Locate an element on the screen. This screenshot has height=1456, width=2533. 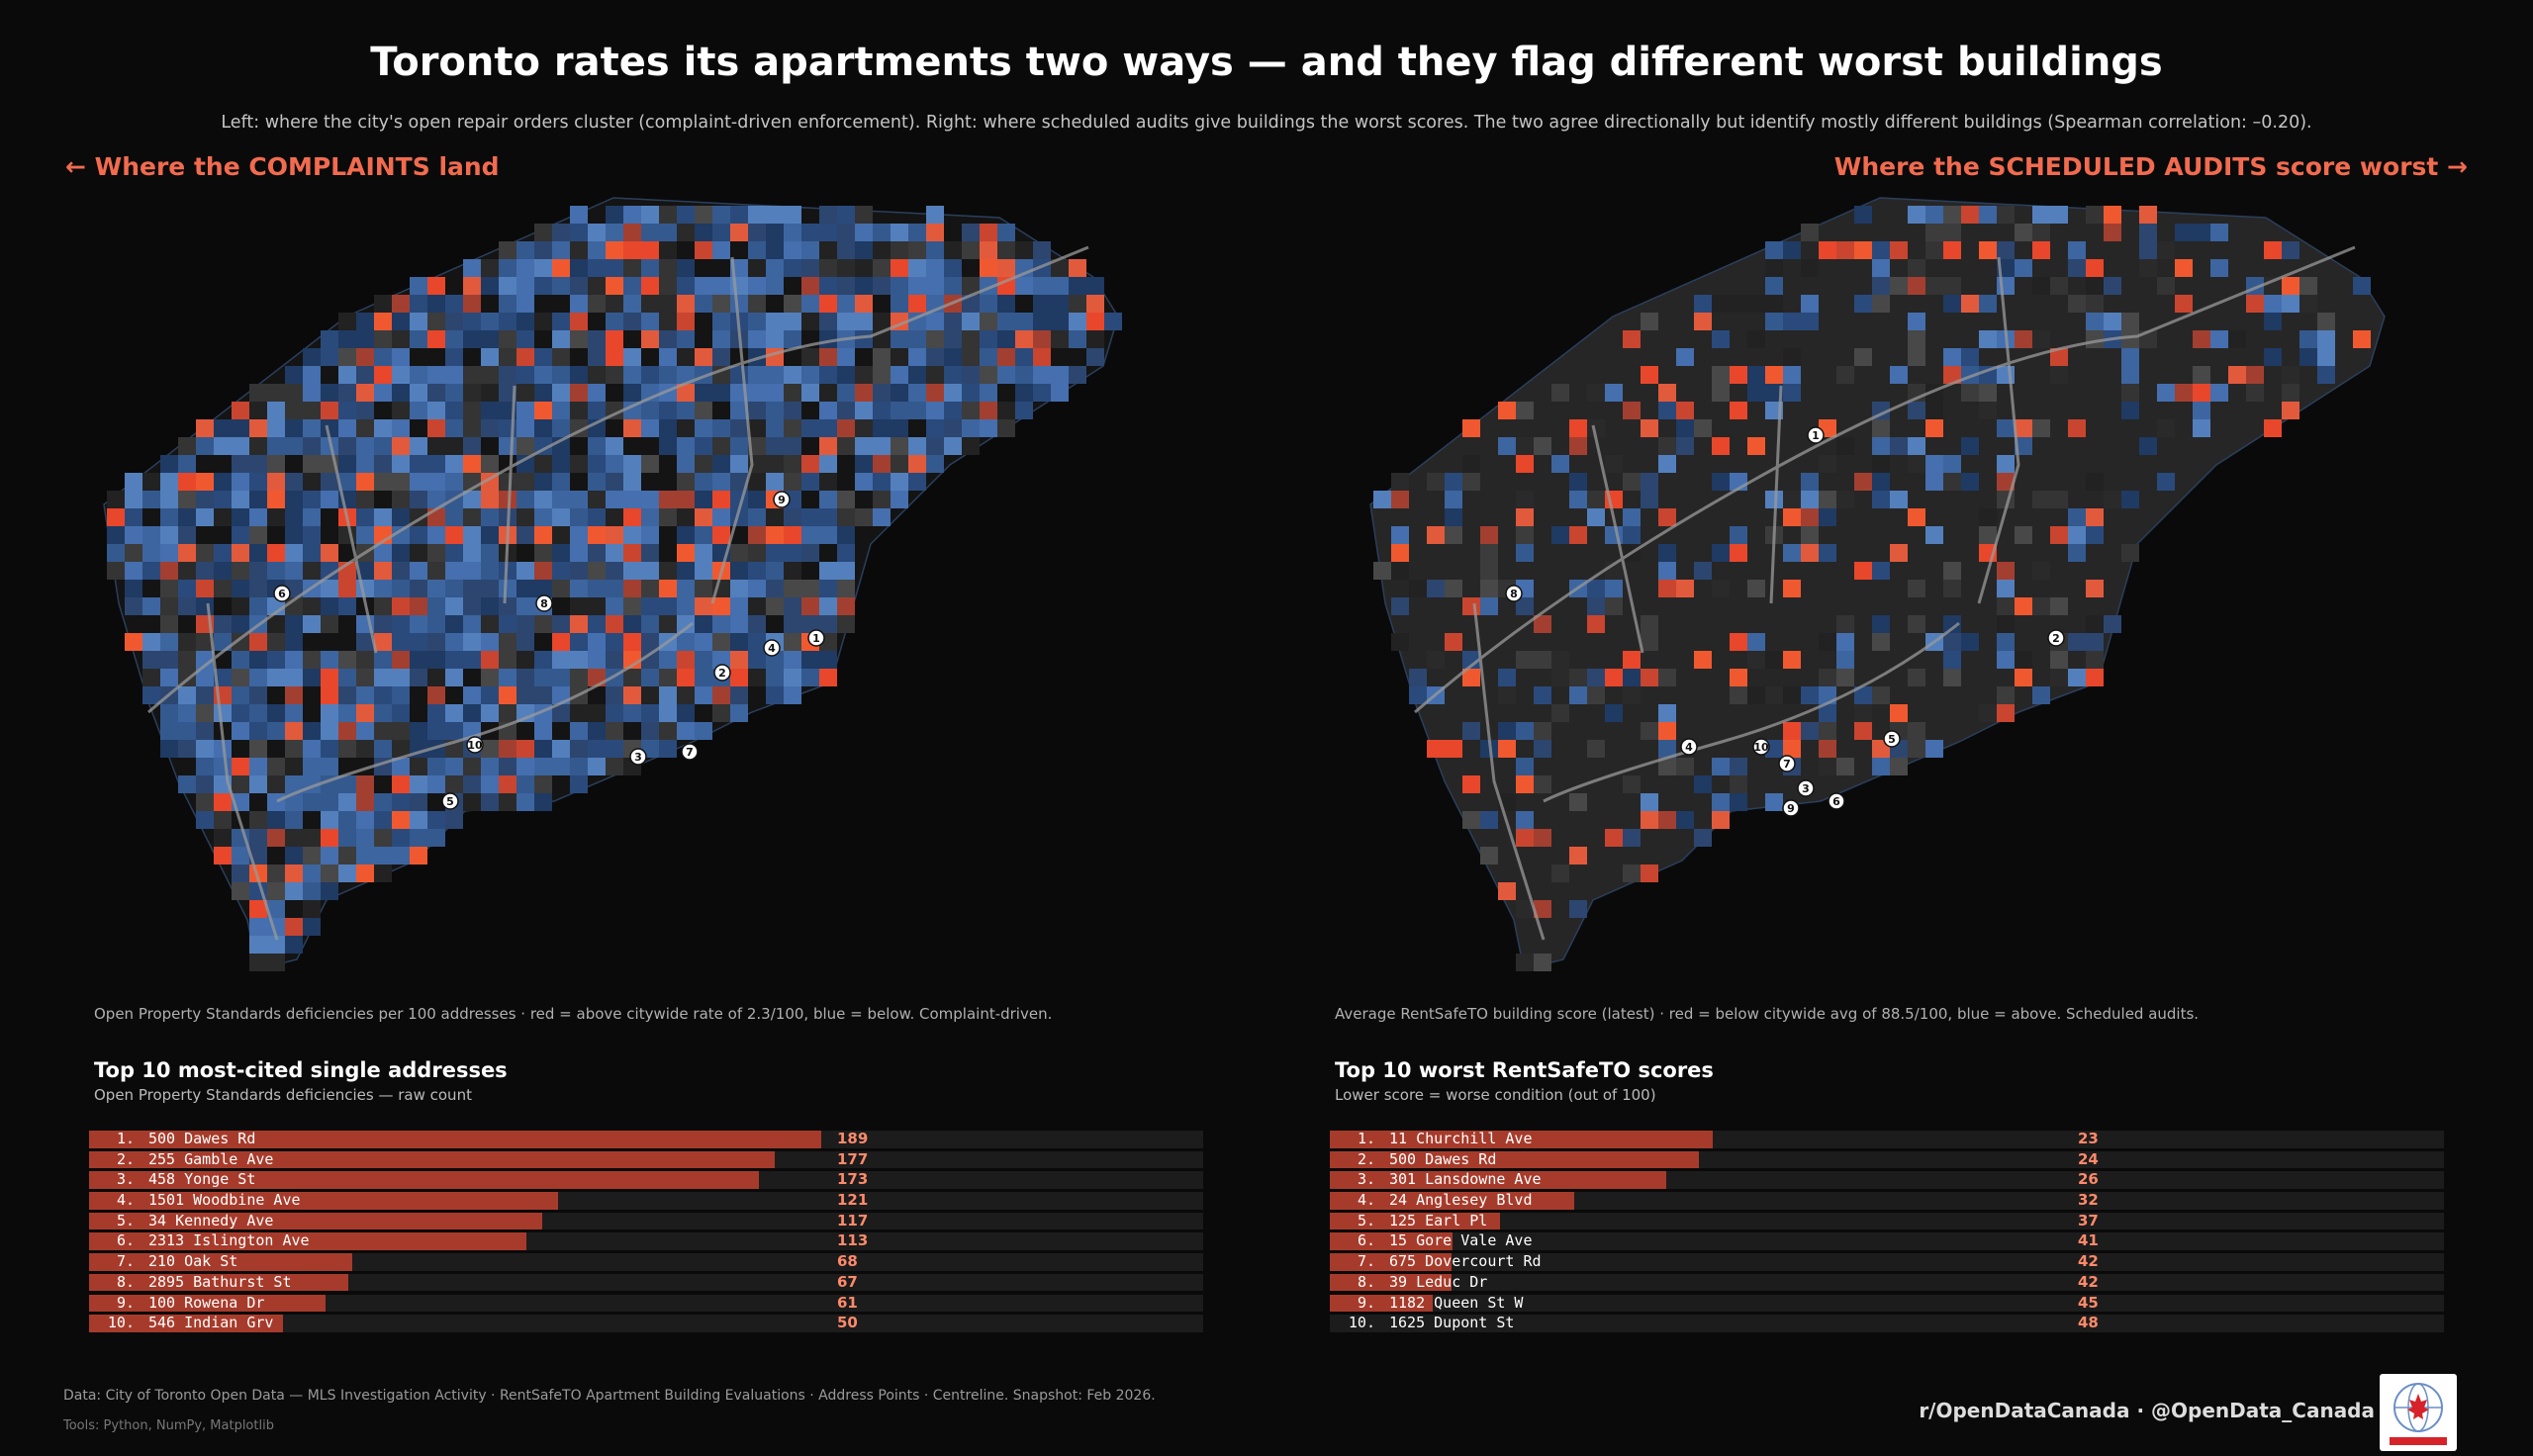
building-marker: 3 is located at coordinates (638, 757).